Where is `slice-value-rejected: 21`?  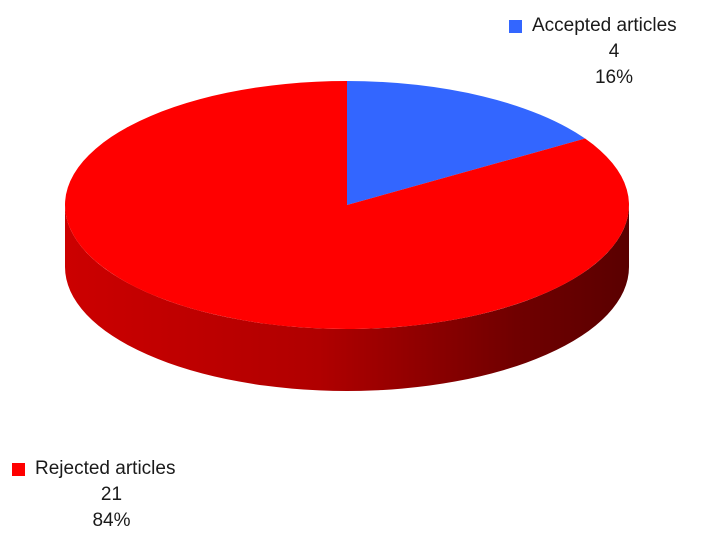 slice-value-rejected: 21 is located at coordinates (111, 494).